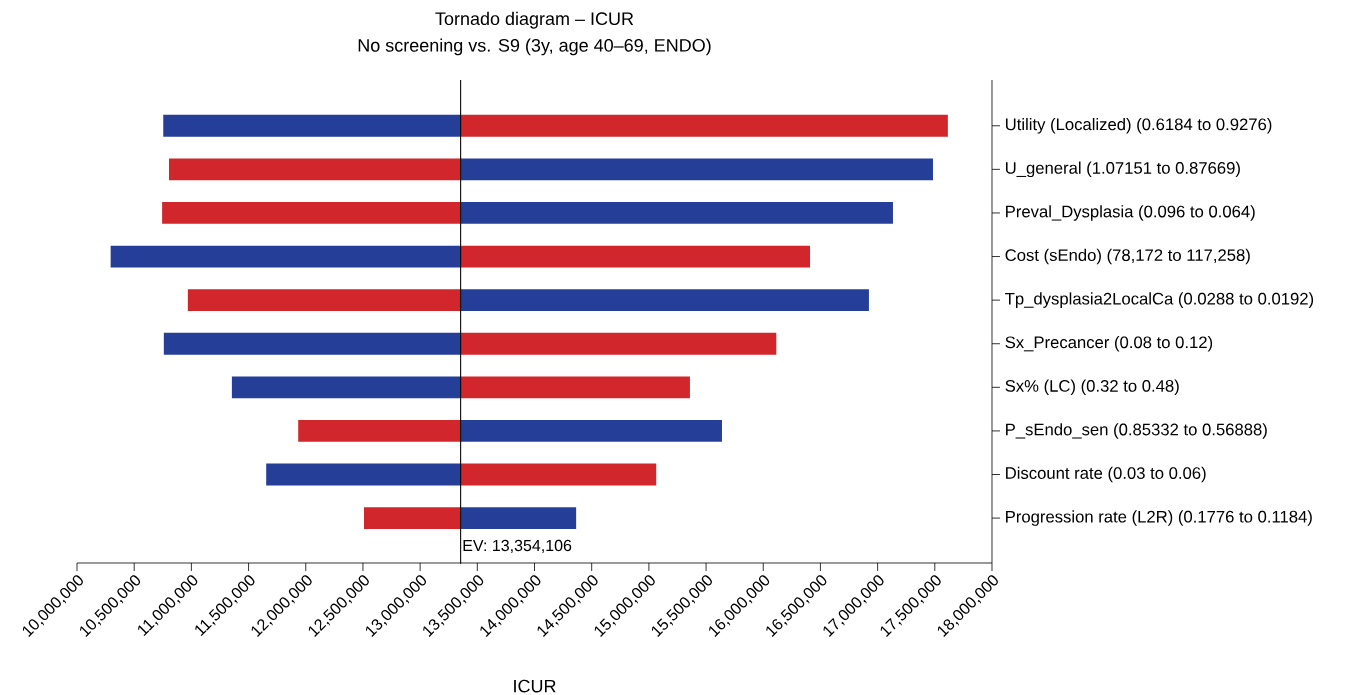 This screenshot has width=1357, height=695. I want to click on chart-title: Tornado diagram – ICUR, so click(534, 20).